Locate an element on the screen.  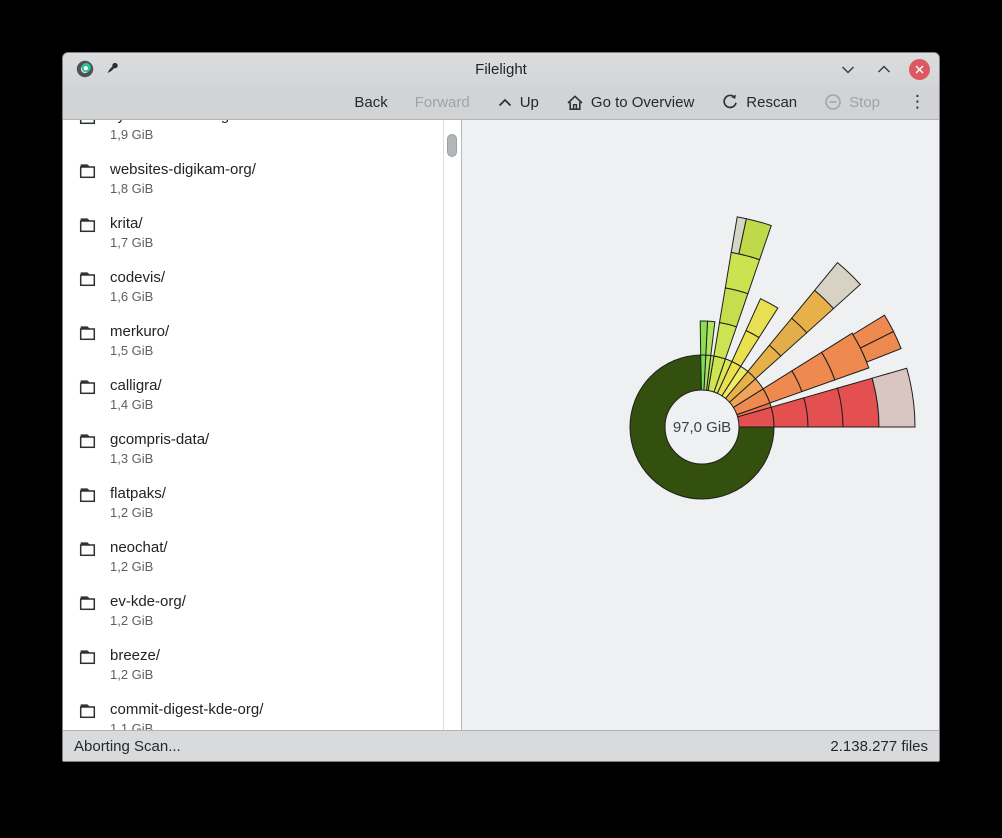
folder-list-item: codevis/ 1,6 GiB is located at coordinates (253, 287).